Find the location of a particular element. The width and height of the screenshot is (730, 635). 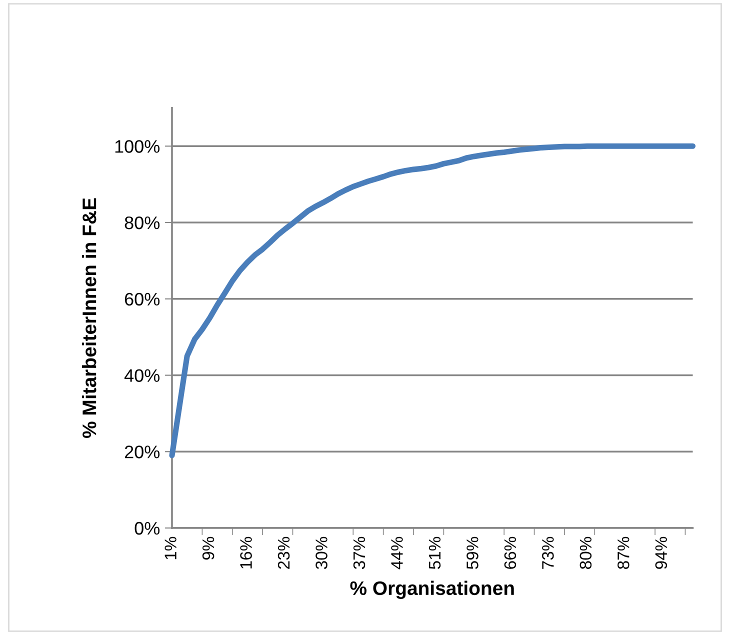

x-tick-label: 59% is located at coordinates (472, 553).